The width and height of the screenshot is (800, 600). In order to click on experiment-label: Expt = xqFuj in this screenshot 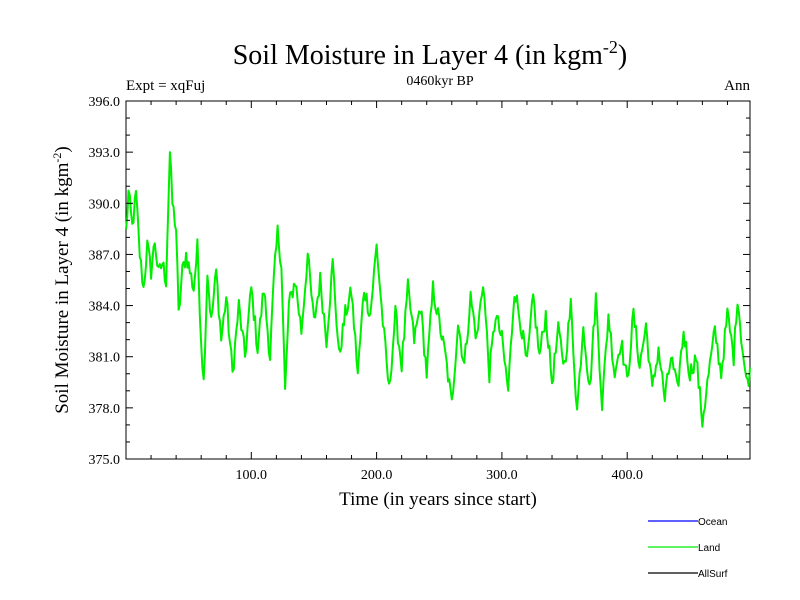, I will do `click(165, 86)`.